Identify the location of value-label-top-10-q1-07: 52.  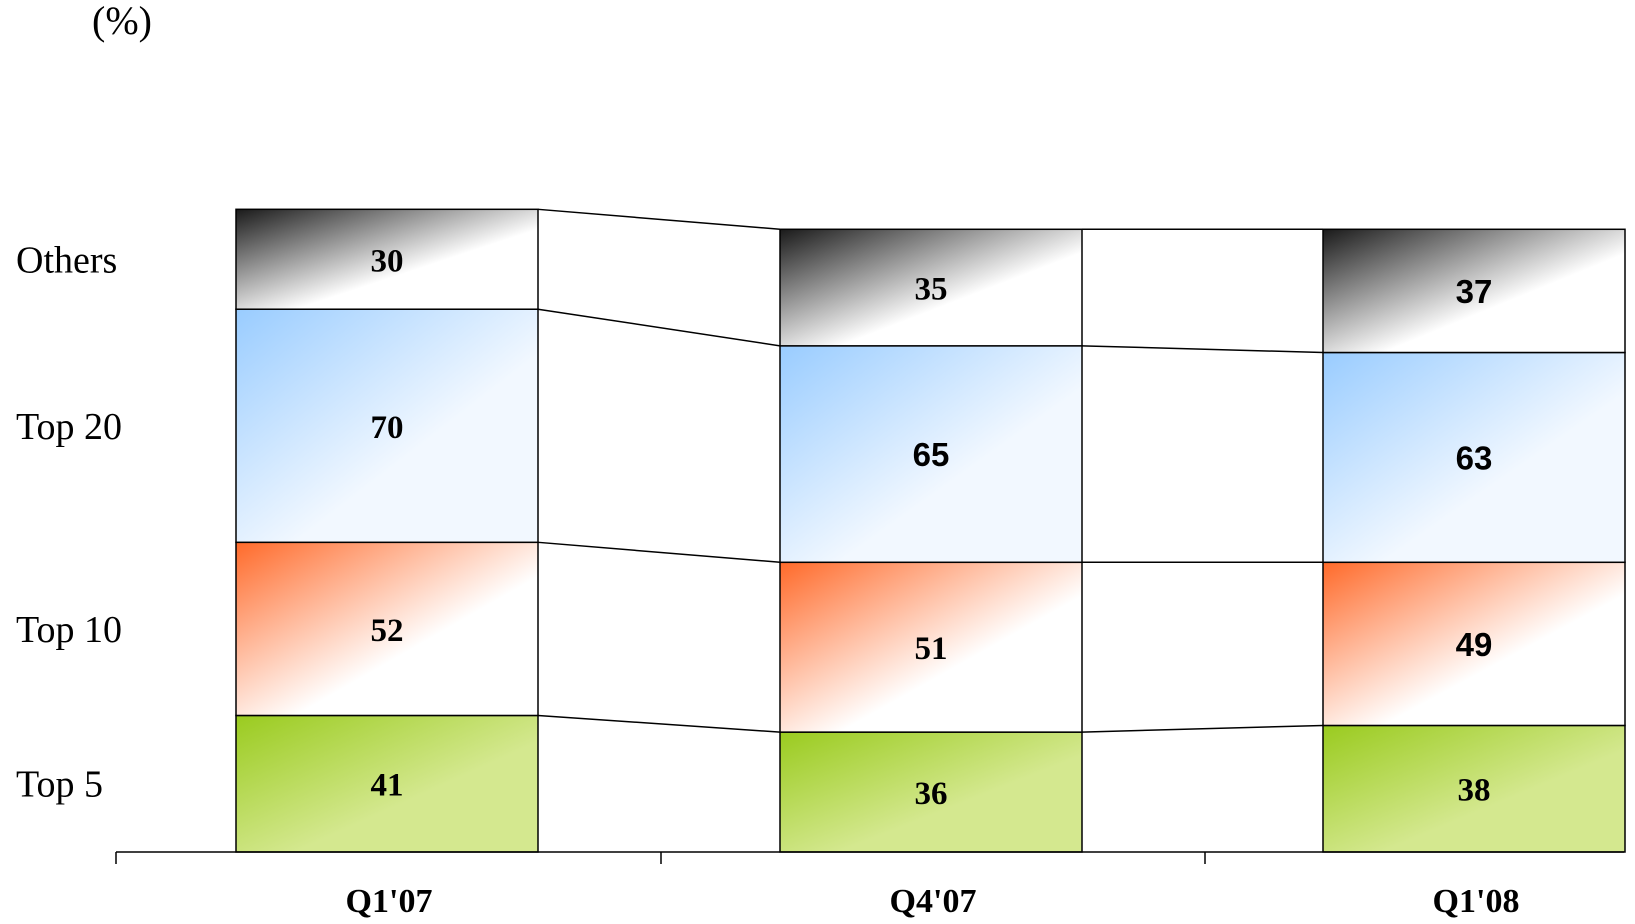
(387, 631).